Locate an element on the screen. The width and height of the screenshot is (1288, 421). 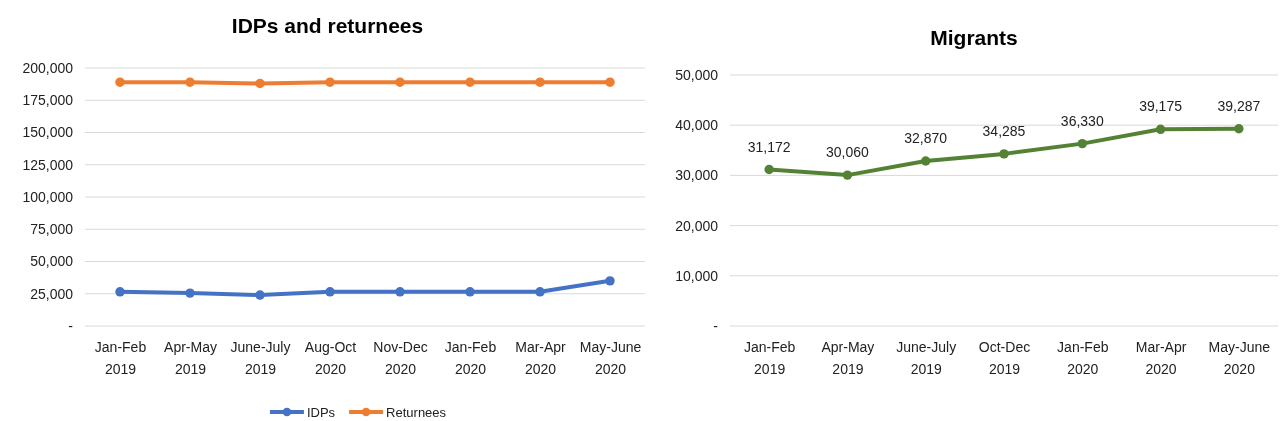
data-label: 39,287 is located at coordinates (1239, 105).